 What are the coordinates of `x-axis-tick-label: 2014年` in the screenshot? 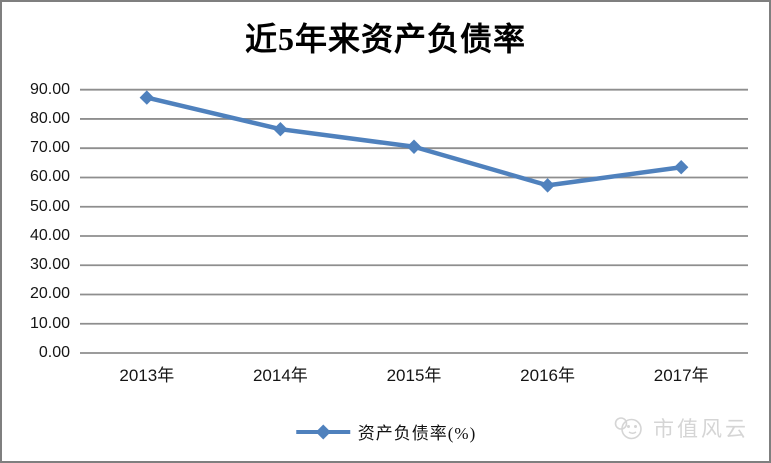 It's located at (280, 375).